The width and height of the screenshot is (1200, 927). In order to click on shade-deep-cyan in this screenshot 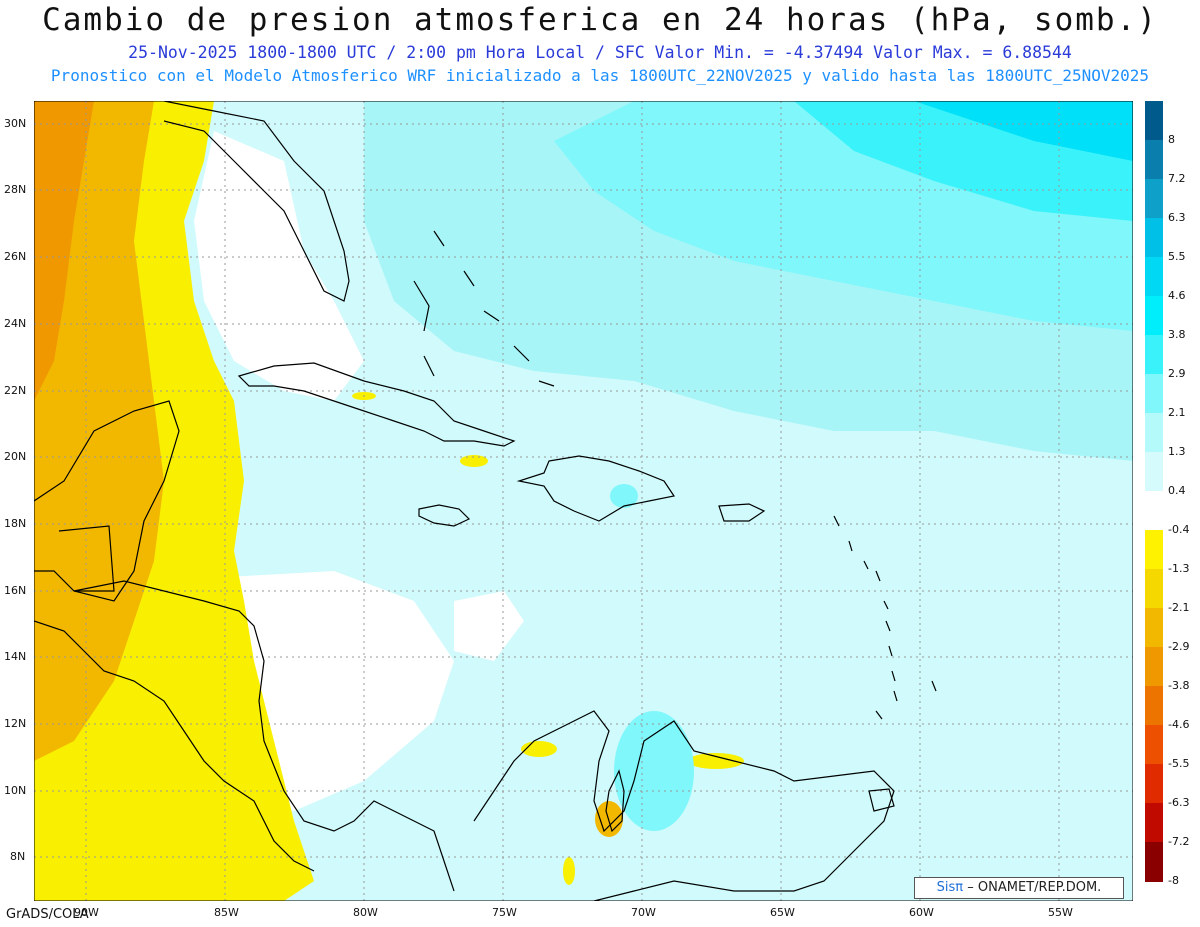, I will do `click(1023, 131)`.